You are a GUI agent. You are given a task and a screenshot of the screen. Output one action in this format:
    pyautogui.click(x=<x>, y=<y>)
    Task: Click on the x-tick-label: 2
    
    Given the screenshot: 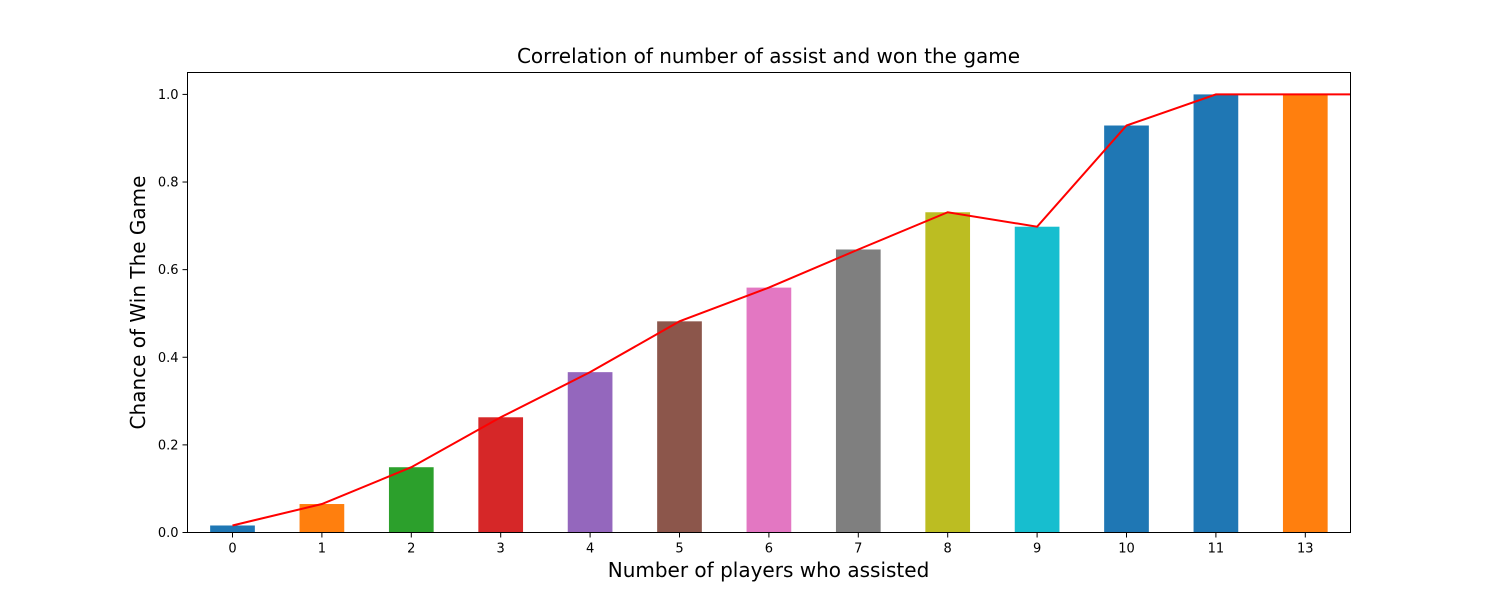 What is the action you would take?
    pyautogui.click(x=411, y=549)
    